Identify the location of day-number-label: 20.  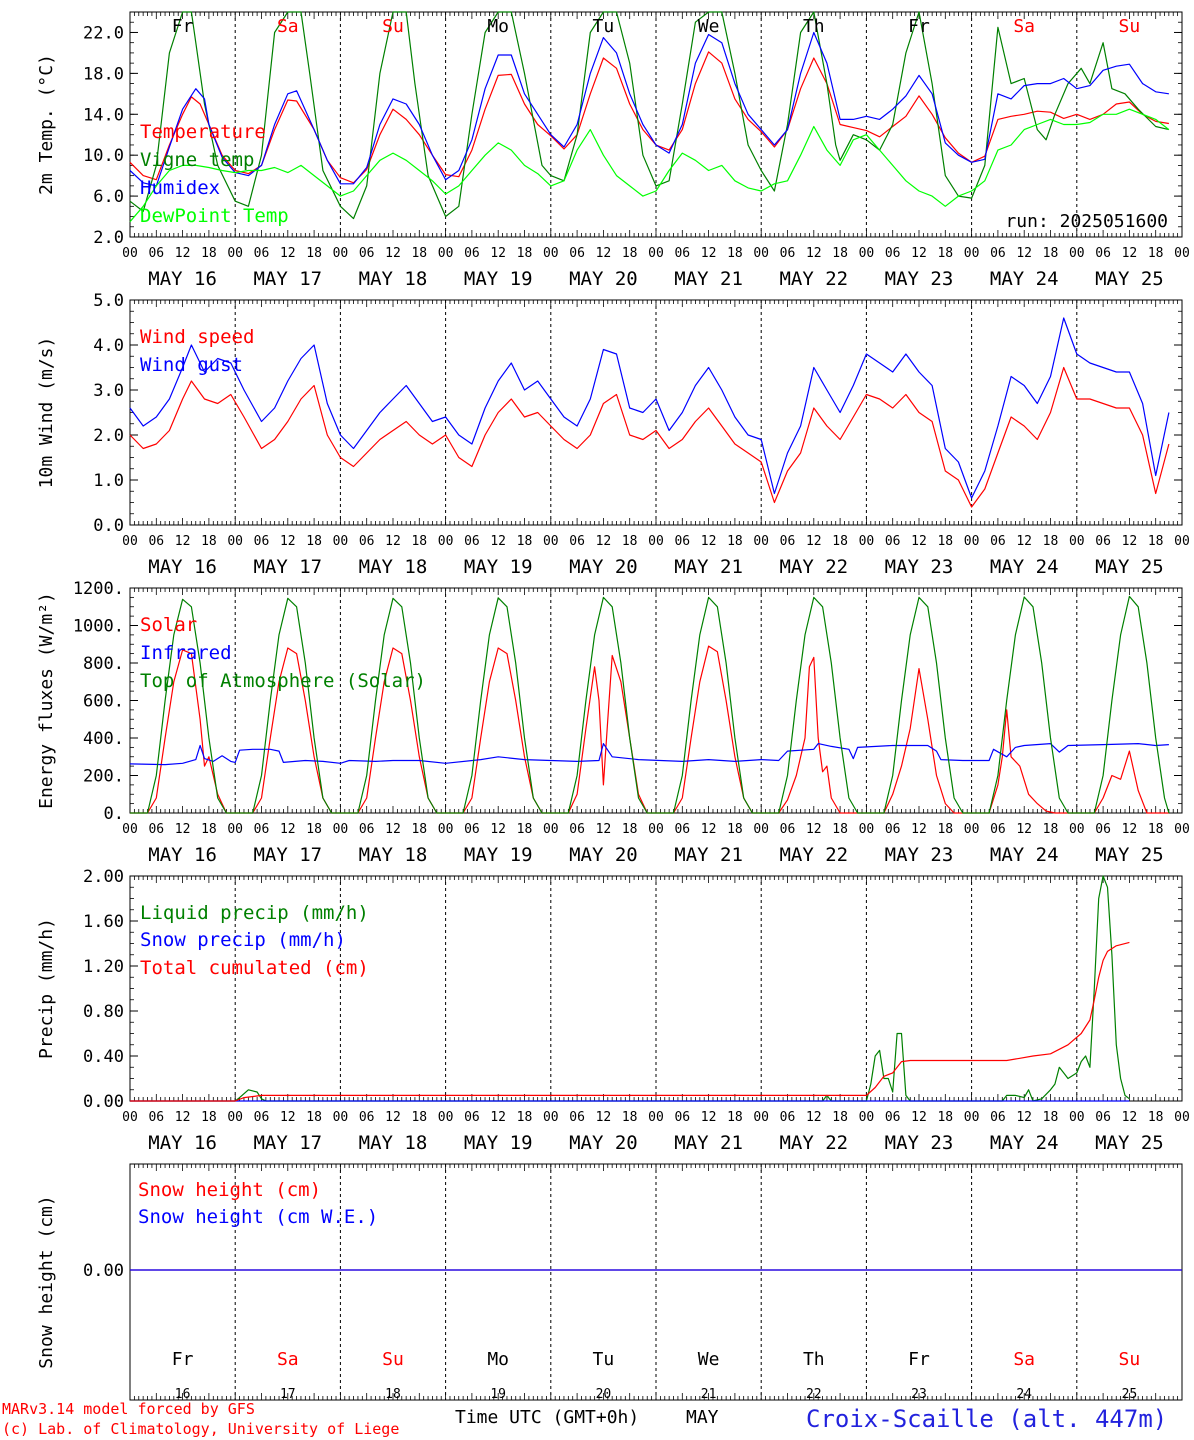
(604, 1394).